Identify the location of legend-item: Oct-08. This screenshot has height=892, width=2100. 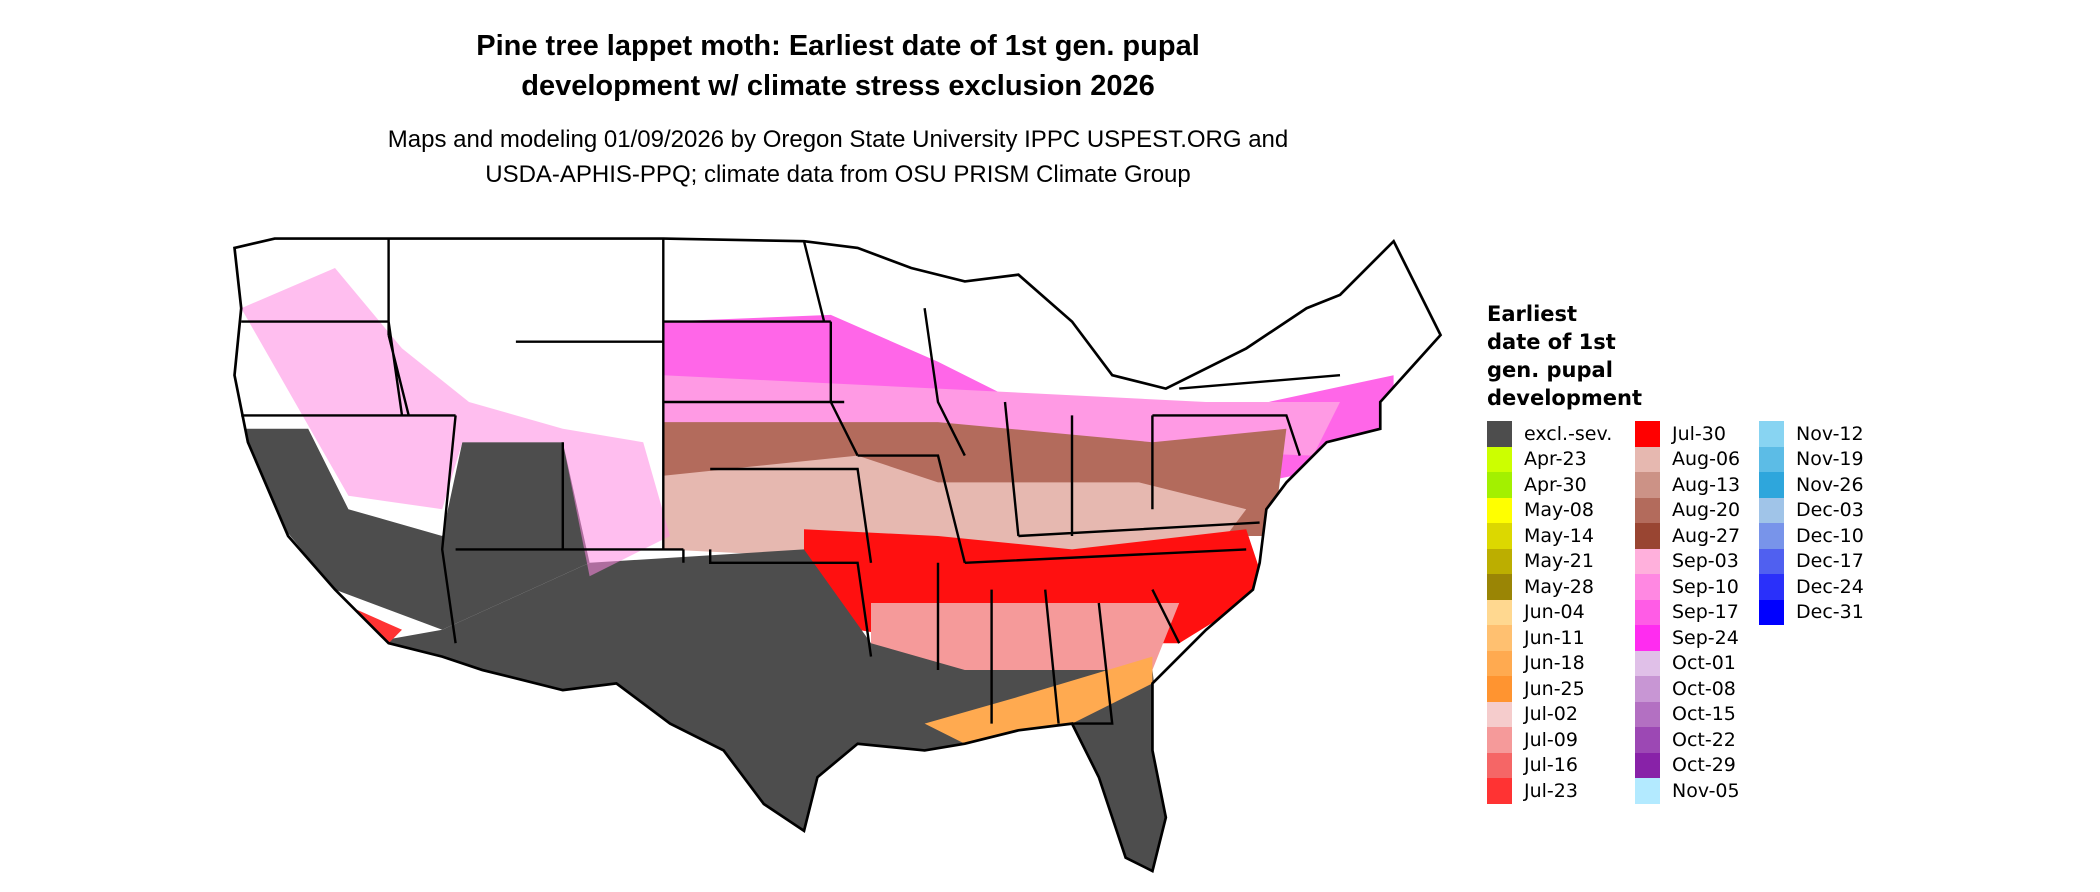
(1687, 689).